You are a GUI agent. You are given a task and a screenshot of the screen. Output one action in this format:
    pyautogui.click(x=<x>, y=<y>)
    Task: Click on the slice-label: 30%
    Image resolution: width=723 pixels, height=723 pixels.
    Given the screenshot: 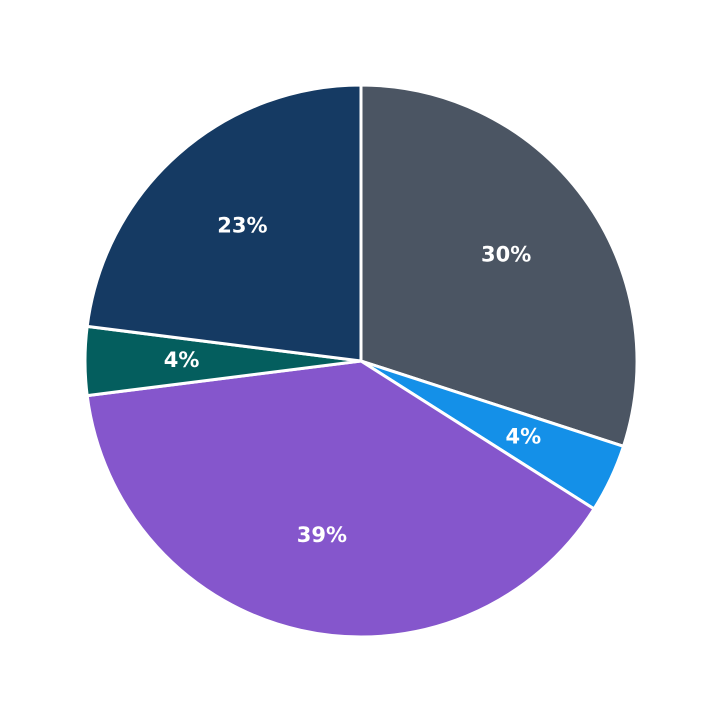 What is the action you would take?
    pyautogui.click(x=506, y=255)
    